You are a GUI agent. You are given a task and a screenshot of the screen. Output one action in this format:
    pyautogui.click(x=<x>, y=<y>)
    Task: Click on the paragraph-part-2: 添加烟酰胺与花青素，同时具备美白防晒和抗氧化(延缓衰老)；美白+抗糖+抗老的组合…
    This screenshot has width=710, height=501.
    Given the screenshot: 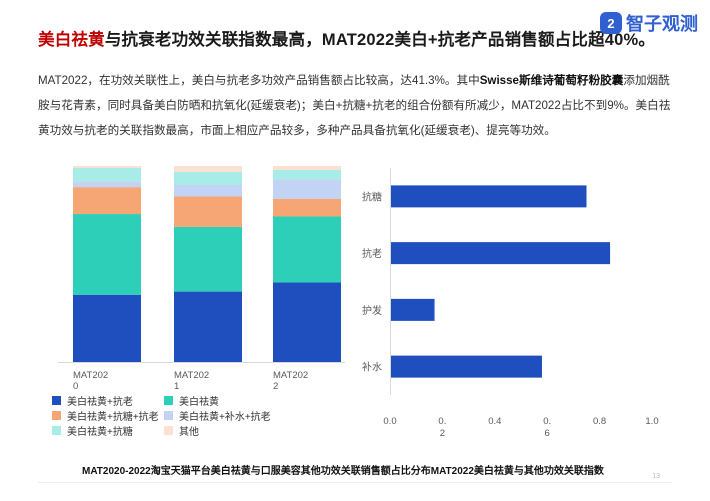 What is the action you would take?
    pyautogui.click(x=354, y=105)
    